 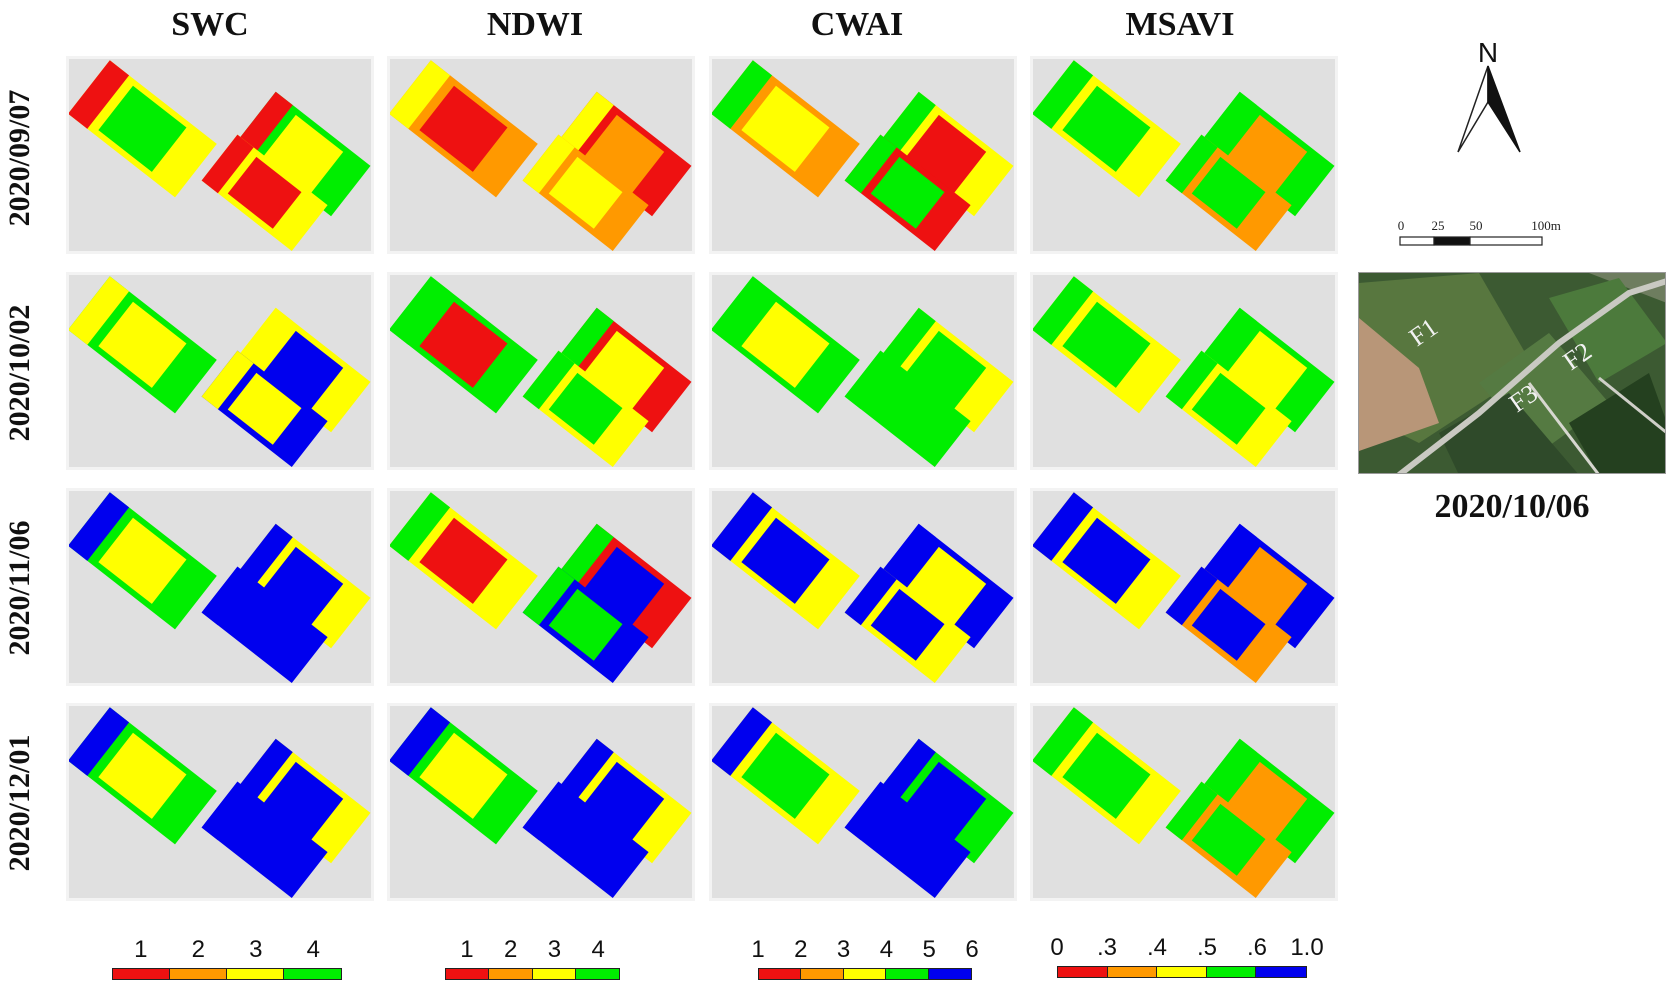 I want to click on north-arrow-icon: N, so click(x=1489, y=95).